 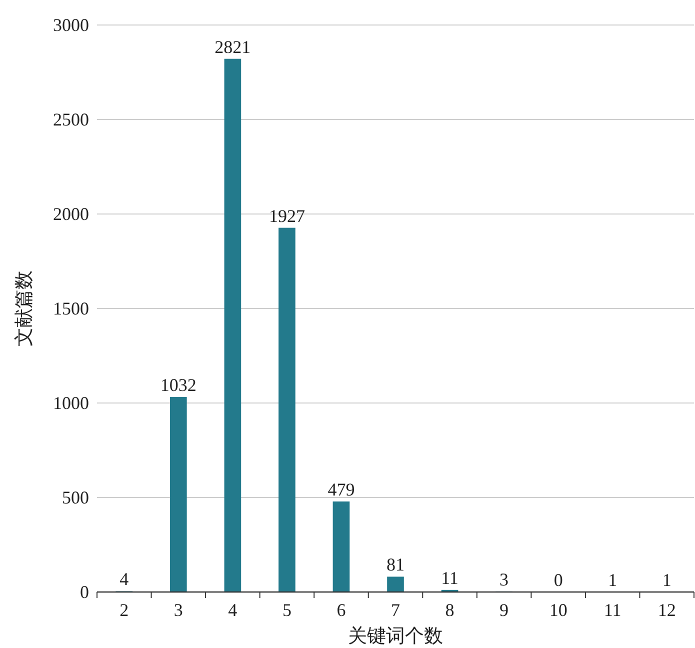 What do you see at coordinates (233, 610) in the screenshot?
I see `x-tick-label: 4` at bounding box center [233, 610].